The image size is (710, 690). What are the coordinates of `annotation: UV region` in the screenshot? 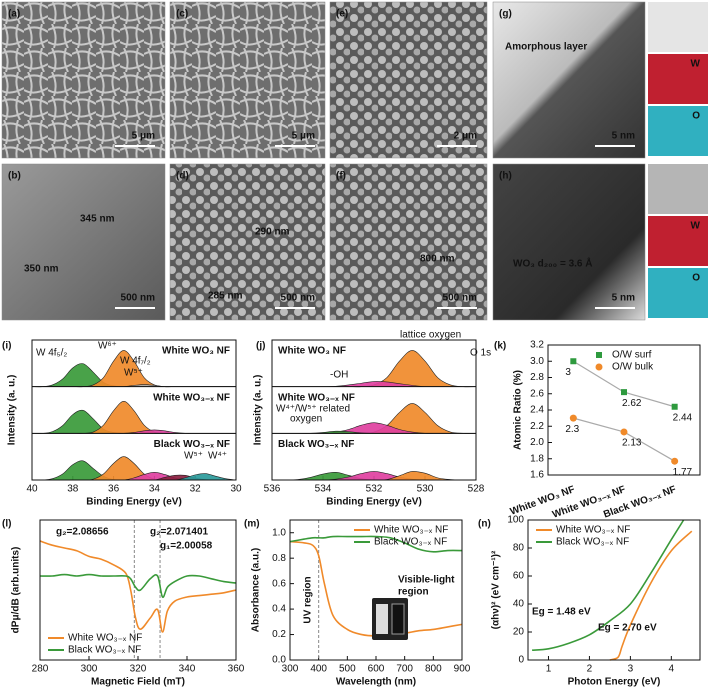 It's located at (308, 599).